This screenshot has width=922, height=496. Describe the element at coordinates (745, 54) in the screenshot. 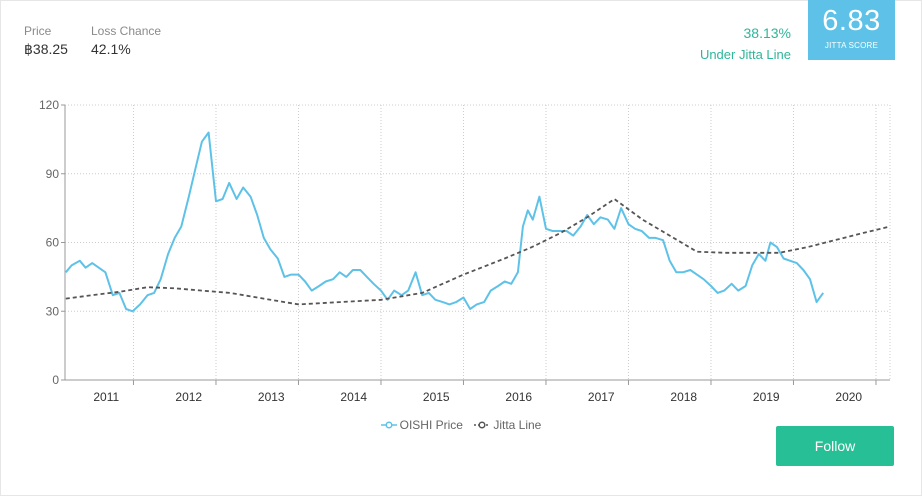

I see `deviation-text: Under Jitta Line` at that location.